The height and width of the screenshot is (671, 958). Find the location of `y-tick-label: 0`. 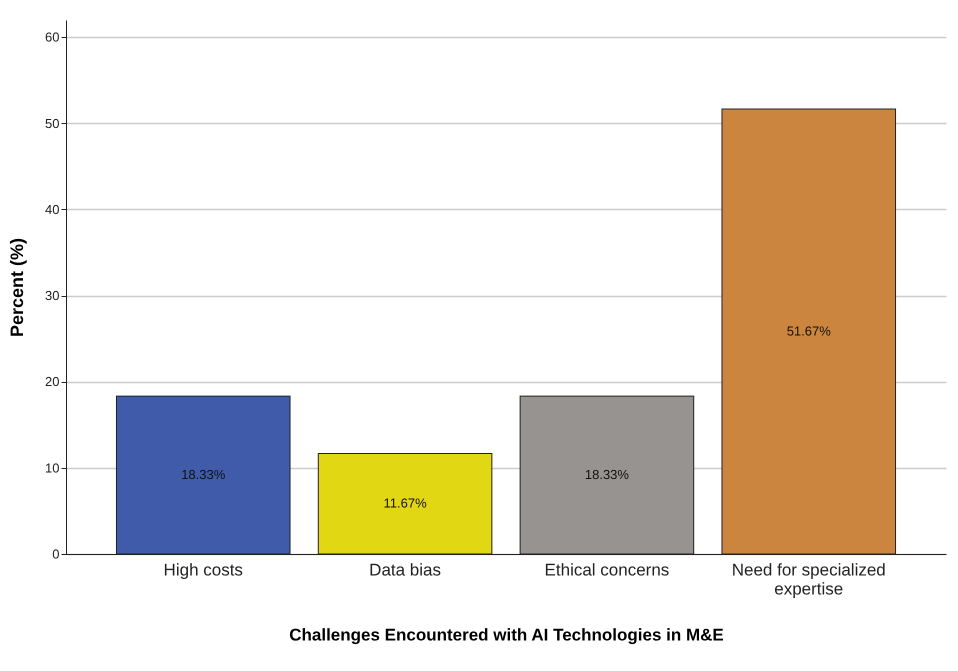

y-tick-label: 0 is located at coordinates (56, 554).